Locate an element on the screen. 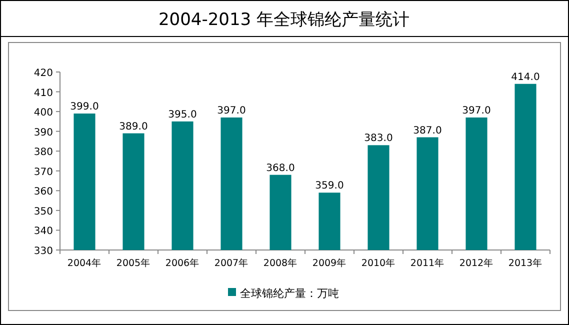 The height and width of the screenshot is (325, 569). y-tick-label: 360 is located at coordinates (43, 192).